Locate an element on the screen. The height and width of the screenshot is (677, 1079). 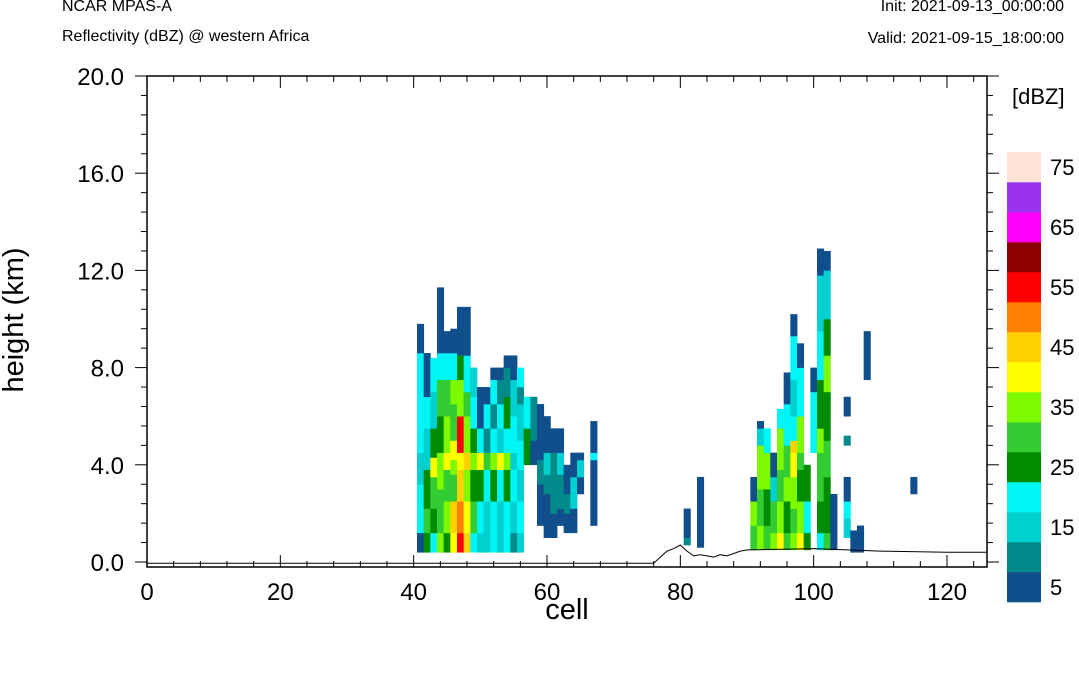
x-tick-label: 40 is located at coordinates (413, 592).